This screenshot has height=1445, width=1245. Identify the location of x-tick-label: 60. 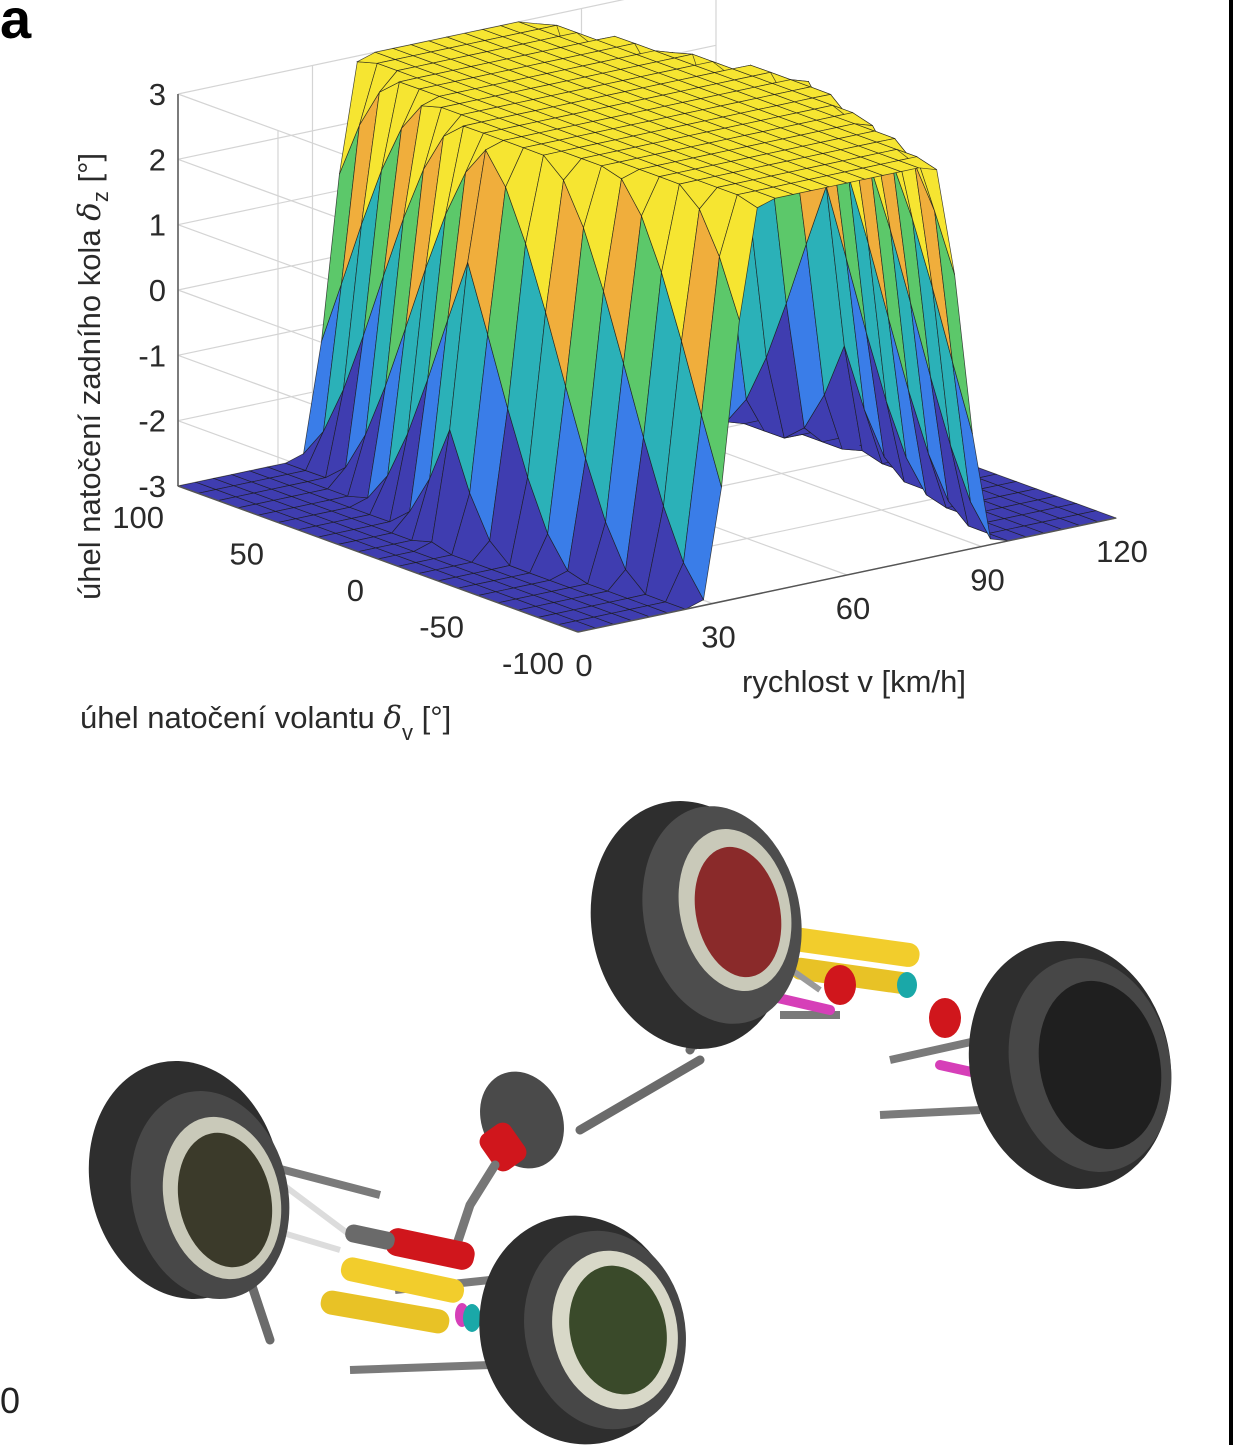
(853, 608).